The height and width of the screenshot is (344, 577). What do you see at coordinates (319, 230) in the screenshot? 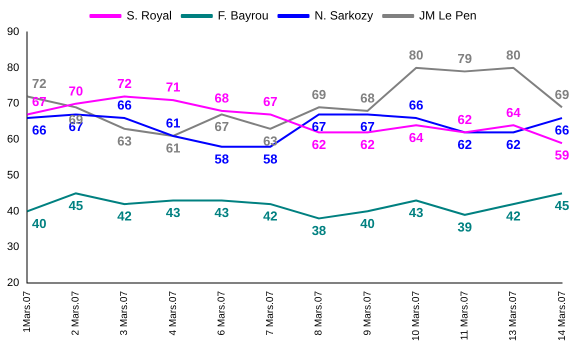
I see `data-label: 38` at bounding box center [319, 230].